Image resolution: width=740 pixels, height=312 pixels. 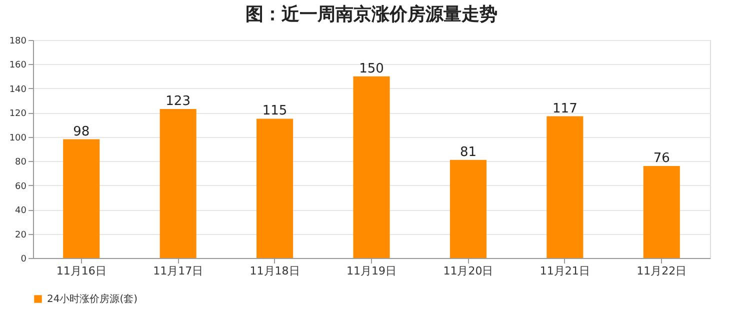 What do you see at coordinates (92, 299) in the screenshot?
I see `legend-label: 24小时涨价房源(套)` at bounding box center [92, 299].